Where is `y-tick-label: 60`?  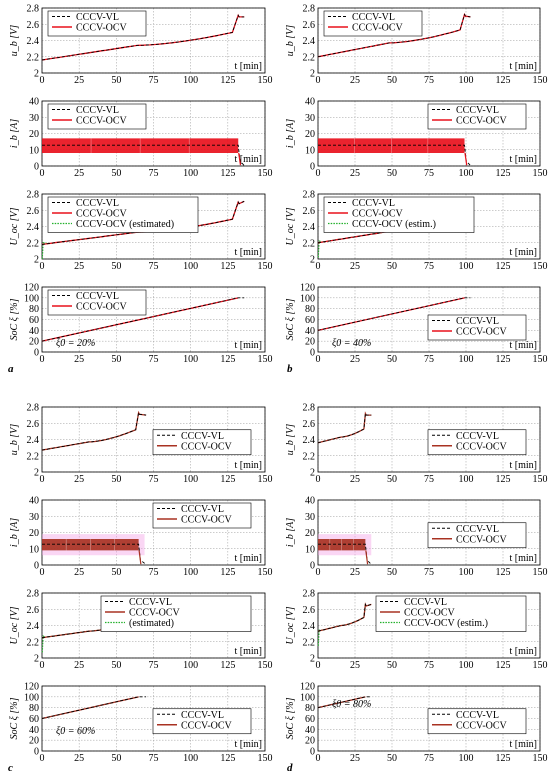
y-tick-label: 60 is located at coordinates (34, 320).